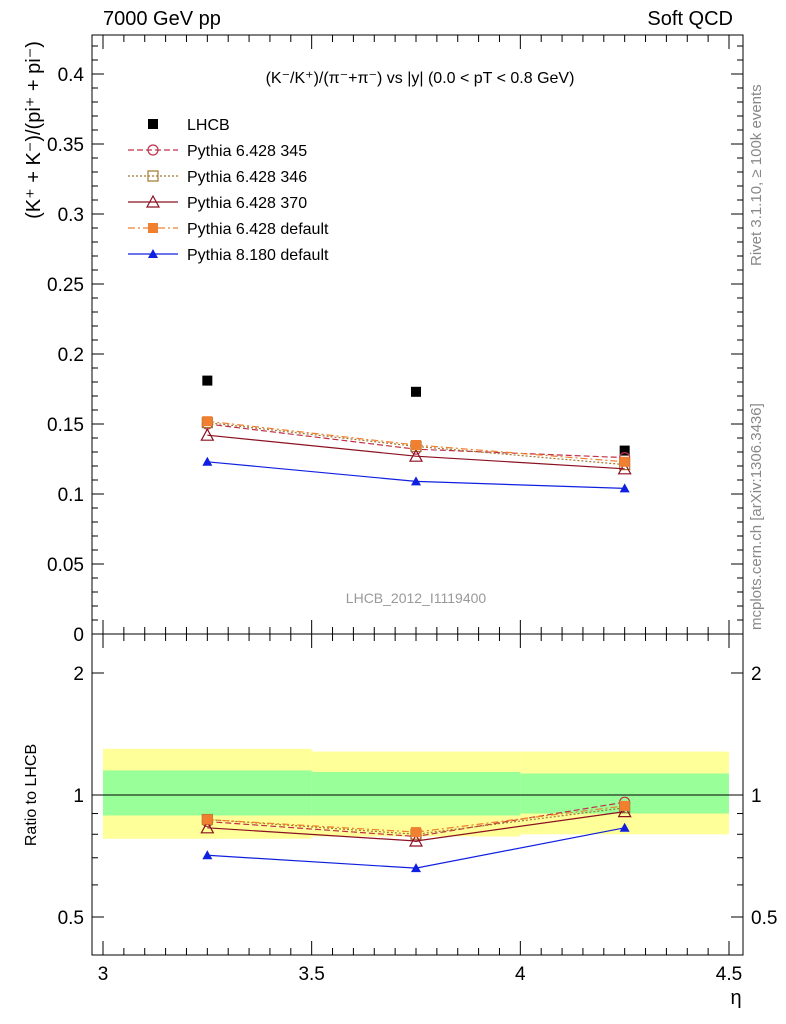 The image size is (786, 1024). Describe the element at coordinates (756, 674) in the screenshot. I see `ratio-y-tick-label-right: 2` at that location.